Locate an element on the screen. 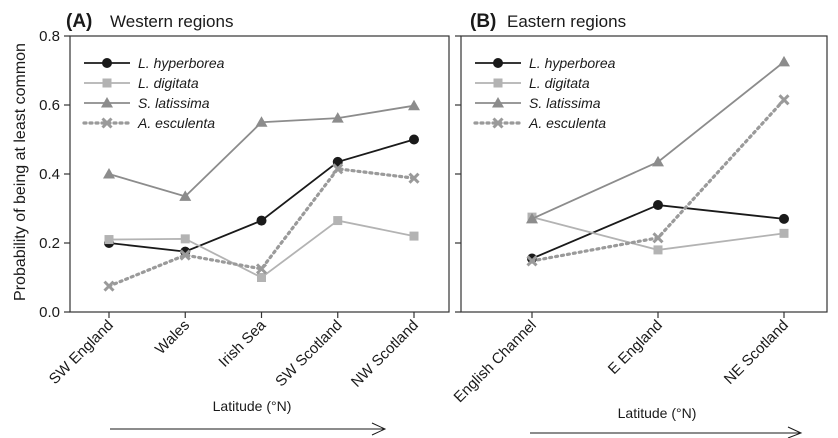  category-label-wales: Wales is located at coordinates (172, 337).